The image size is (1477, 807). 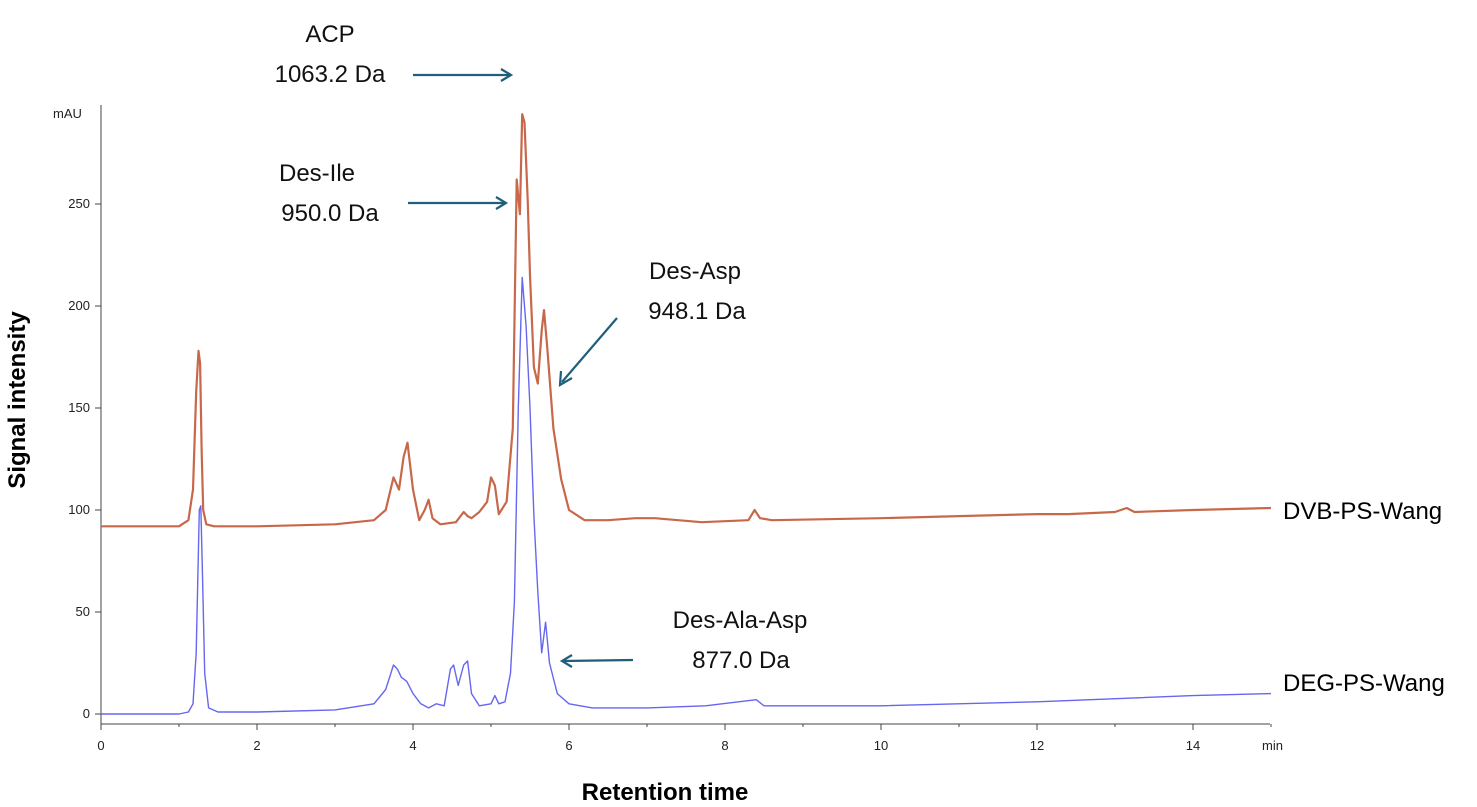 What do you see at coordinates (589, 350) in the screenshot?
I see `annotation-des-asp-arrow` at bounding box center [589, 350].